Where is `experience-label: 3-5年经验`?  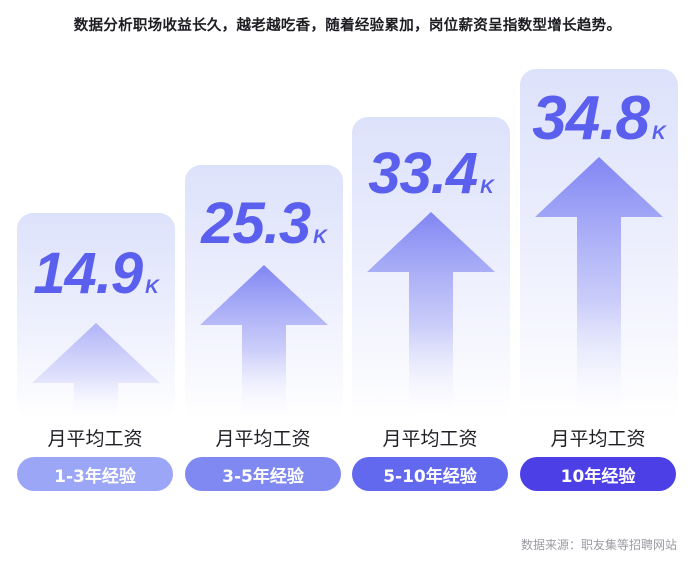
experience-label: 3-5年经验 is located at coordinates (263, 474).